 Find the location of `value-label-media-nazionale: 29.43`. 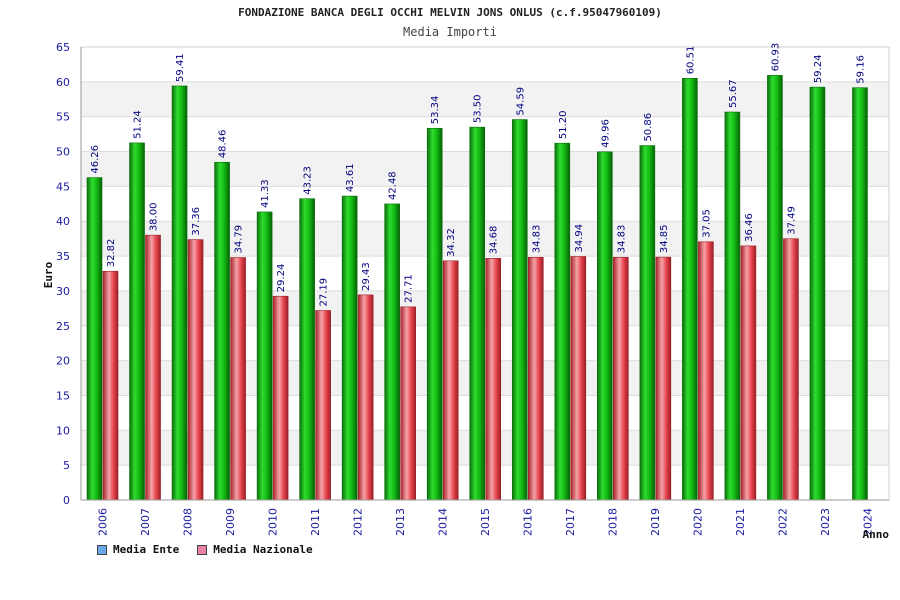

value-label-media-nazionale: 29.43 is located at coordinates (366, 276).